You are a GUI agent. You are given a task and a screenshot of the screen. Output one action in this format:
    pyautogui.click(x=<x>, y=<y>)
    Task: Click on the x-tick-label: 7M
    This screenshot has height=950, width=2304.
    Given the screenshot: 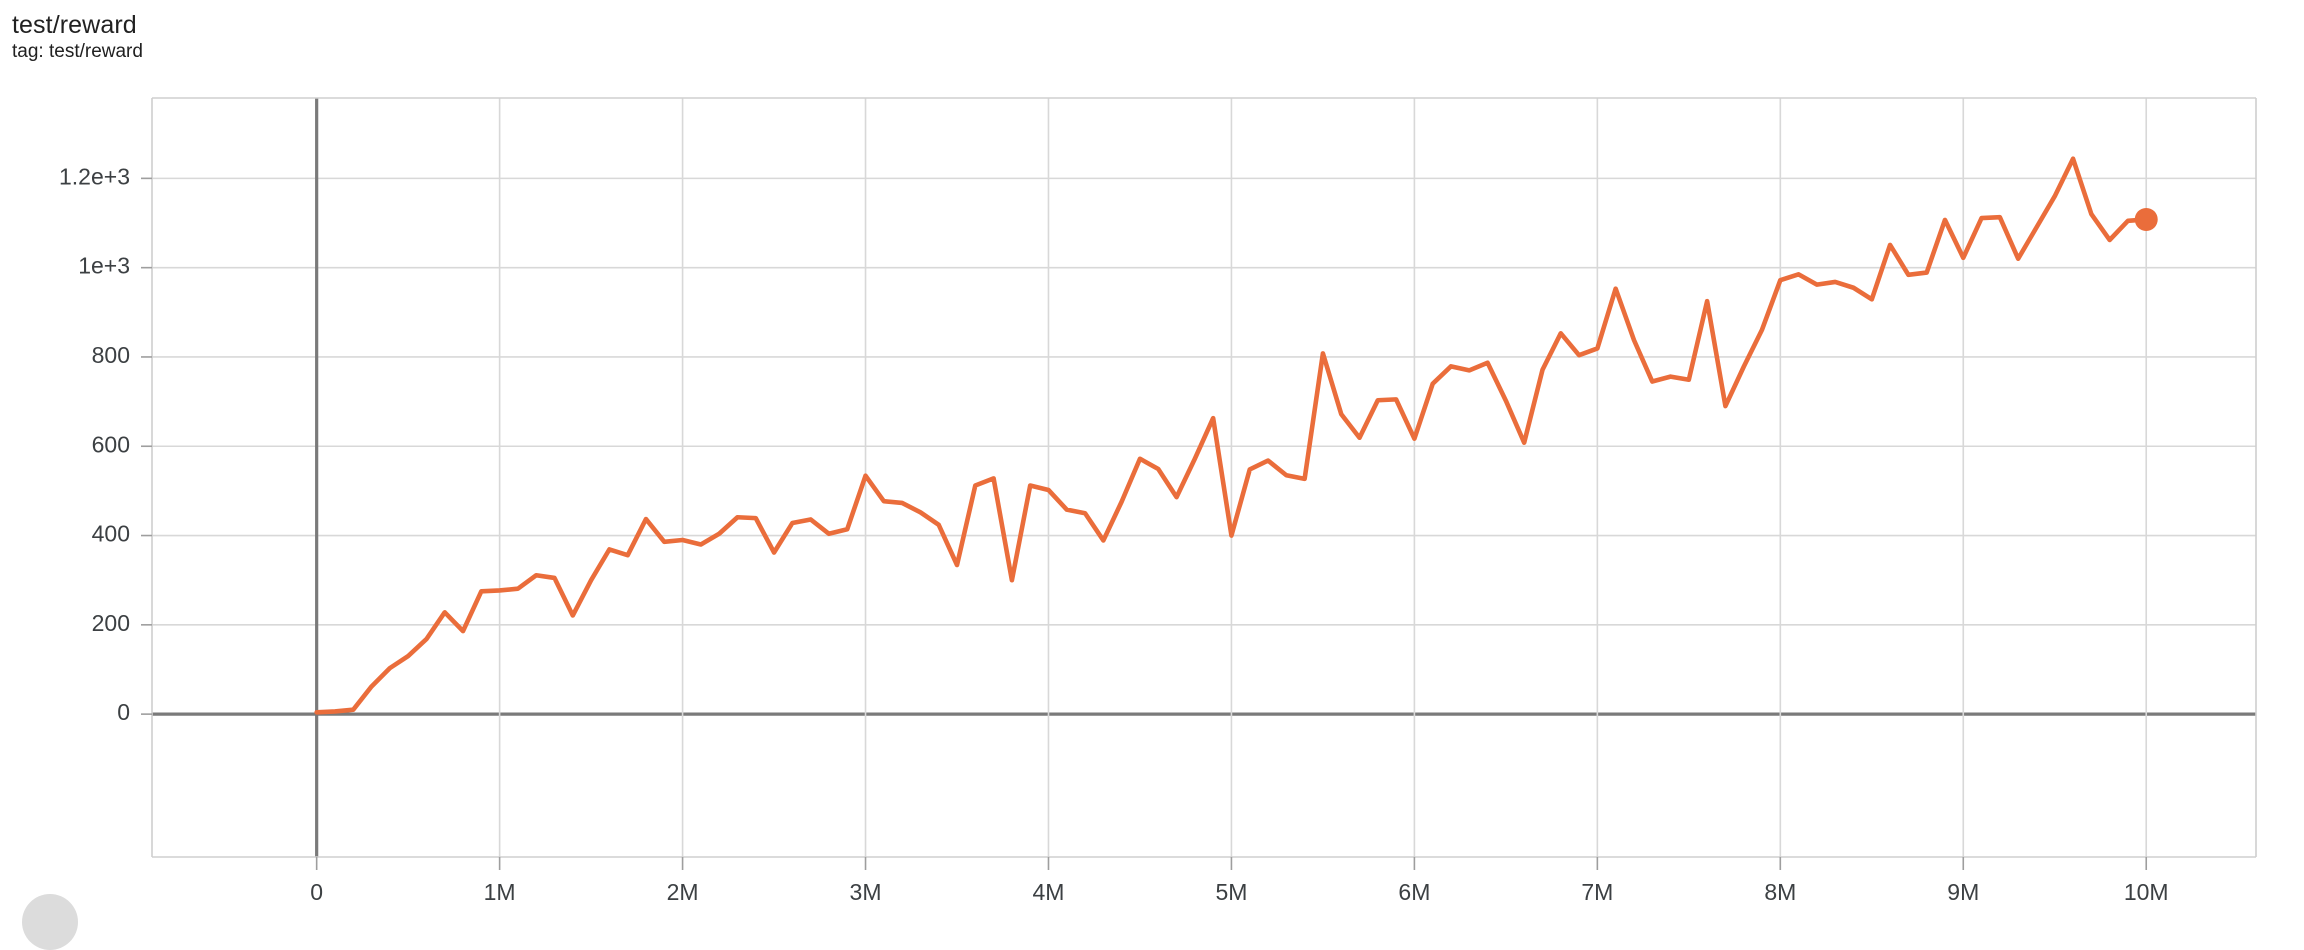 What is the action you would take?
    pyautogui.click(x=1597, y=892)
    